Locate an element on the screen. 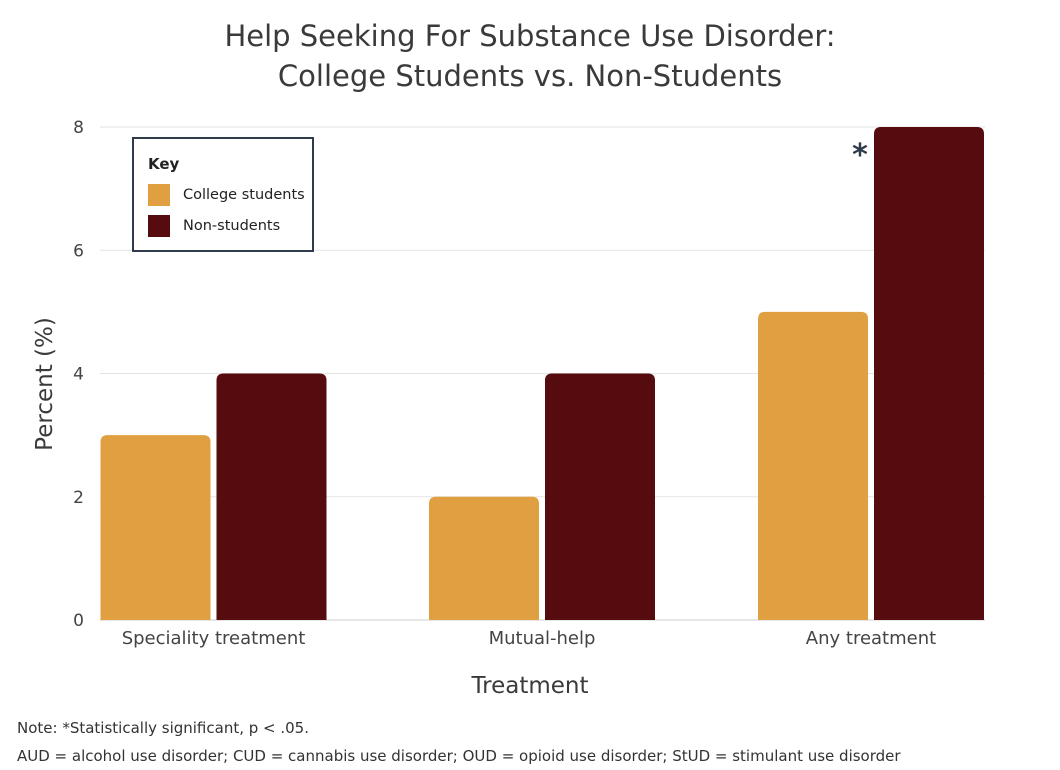 This screenshot has width=1060, height=770. bar-college-students-mutual-help is located at coordinates (484, 558).